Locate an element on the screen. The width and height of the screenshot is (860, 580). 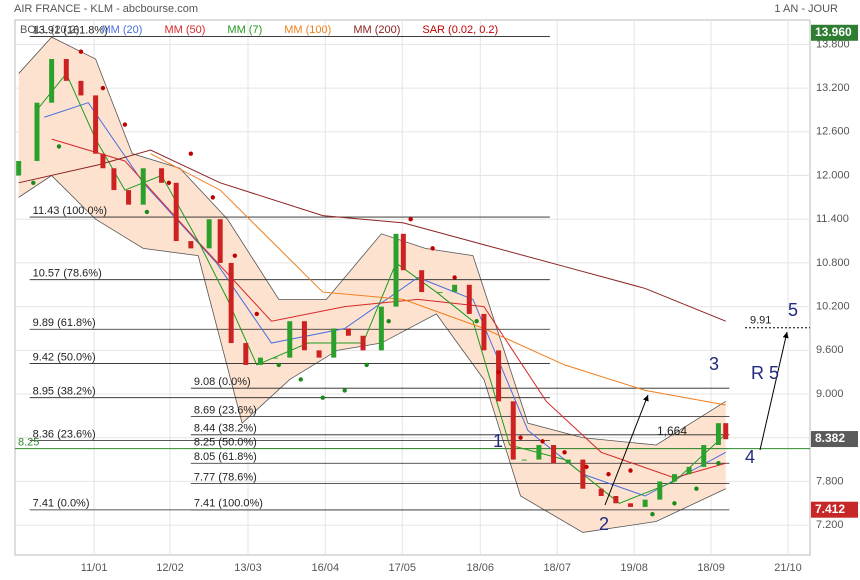
x-tick-label: 18/09 is located at coordinates (711, 568).